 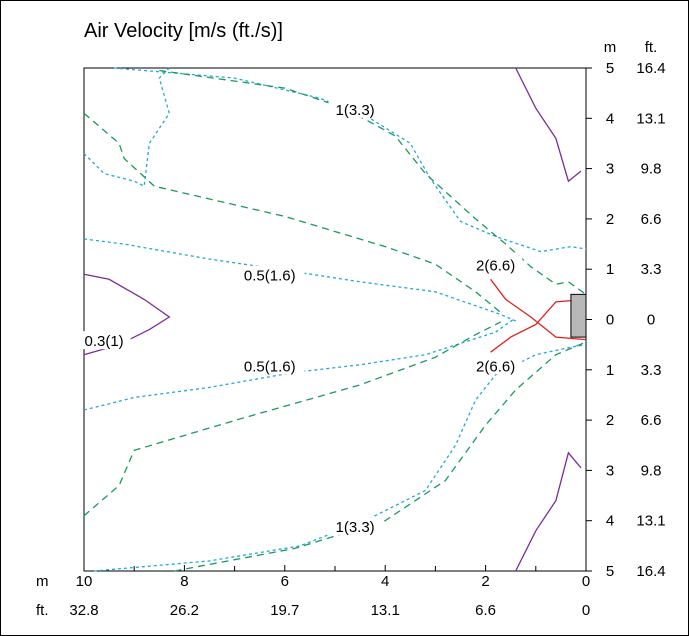 I want to click on x-axis: 10 32.8 8 26.2 6 19.7 4 13.1 2 6.6 0 0 m ft., so click(x=313, y=592).